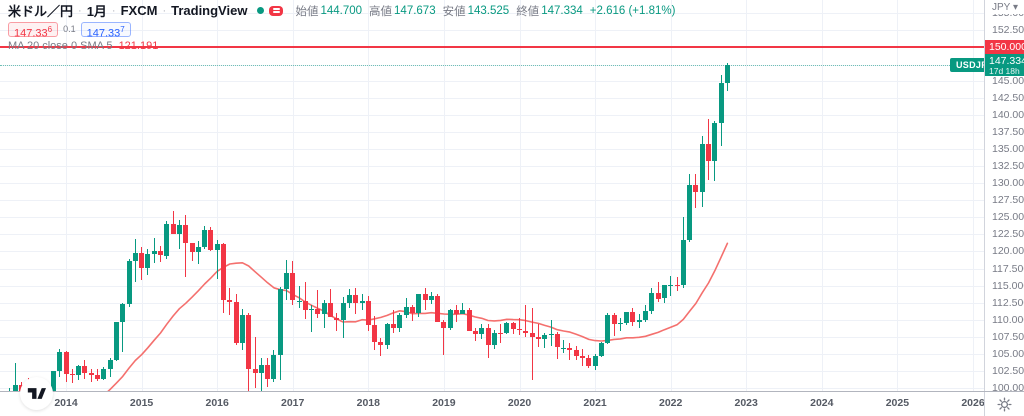 The height and width of the screenshot is (416, 1024). What do you see at coordinates (1008, 251) in the screenshot?
I see `price-tick-label: 120.000` at bounding box center [1008, 251].